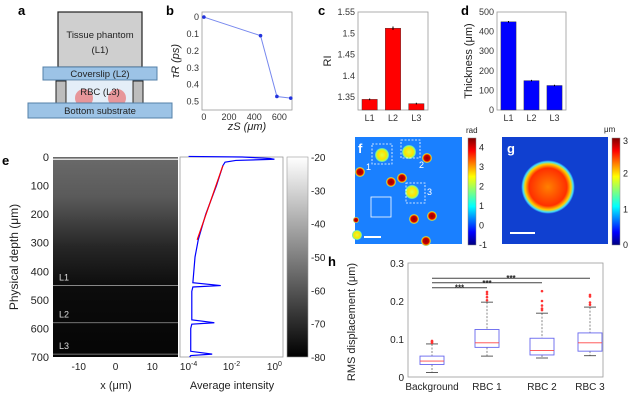 Image resolution: width=639 pixels, height=402 pixels. Describe the element at coordinates (22, 10) in the screenshot. I see `panel-label-a: a` at that location.